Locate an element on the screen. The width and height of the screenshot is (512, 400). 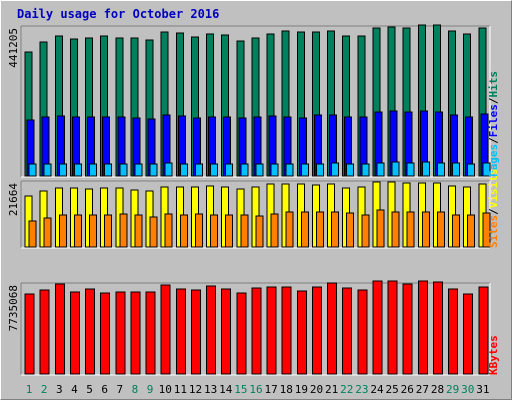
x-tick-label-day-4: 4 is located at coordinates (74, 389).